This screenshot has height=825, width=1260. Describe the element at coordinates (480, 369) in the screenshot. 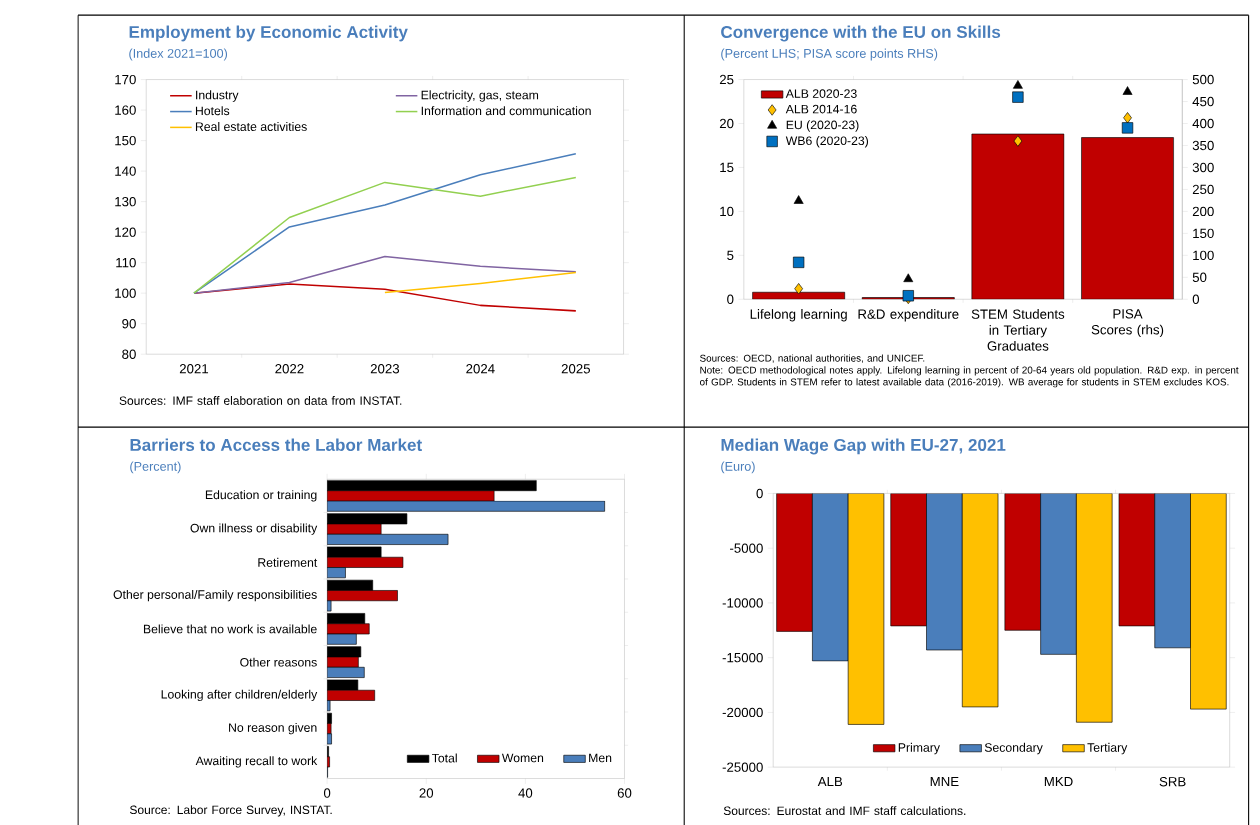

I see `x-tick-label: 2024` at that location.